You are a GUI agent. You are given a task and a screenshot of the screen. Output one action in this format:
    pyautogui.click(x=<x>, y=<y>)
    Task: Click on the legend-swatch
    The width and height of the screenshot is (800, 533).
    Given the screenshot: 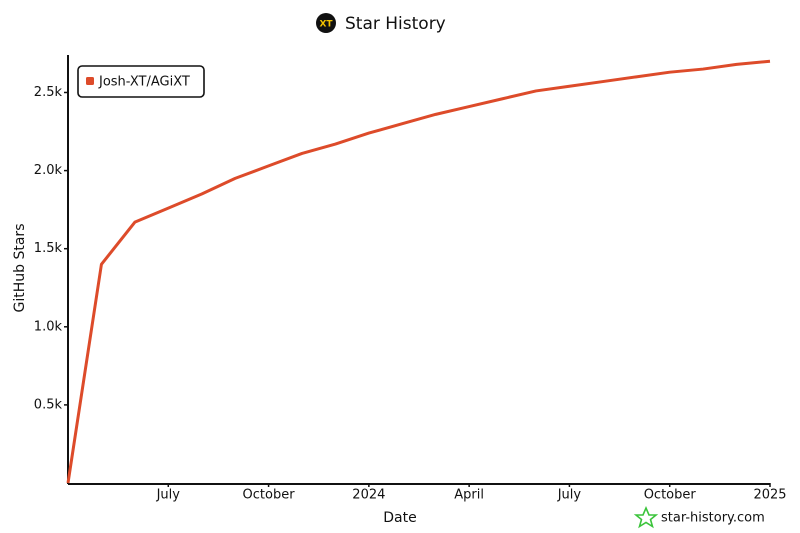 What is the action you would take?
    pyautogui.click(x=90, y=81)
    